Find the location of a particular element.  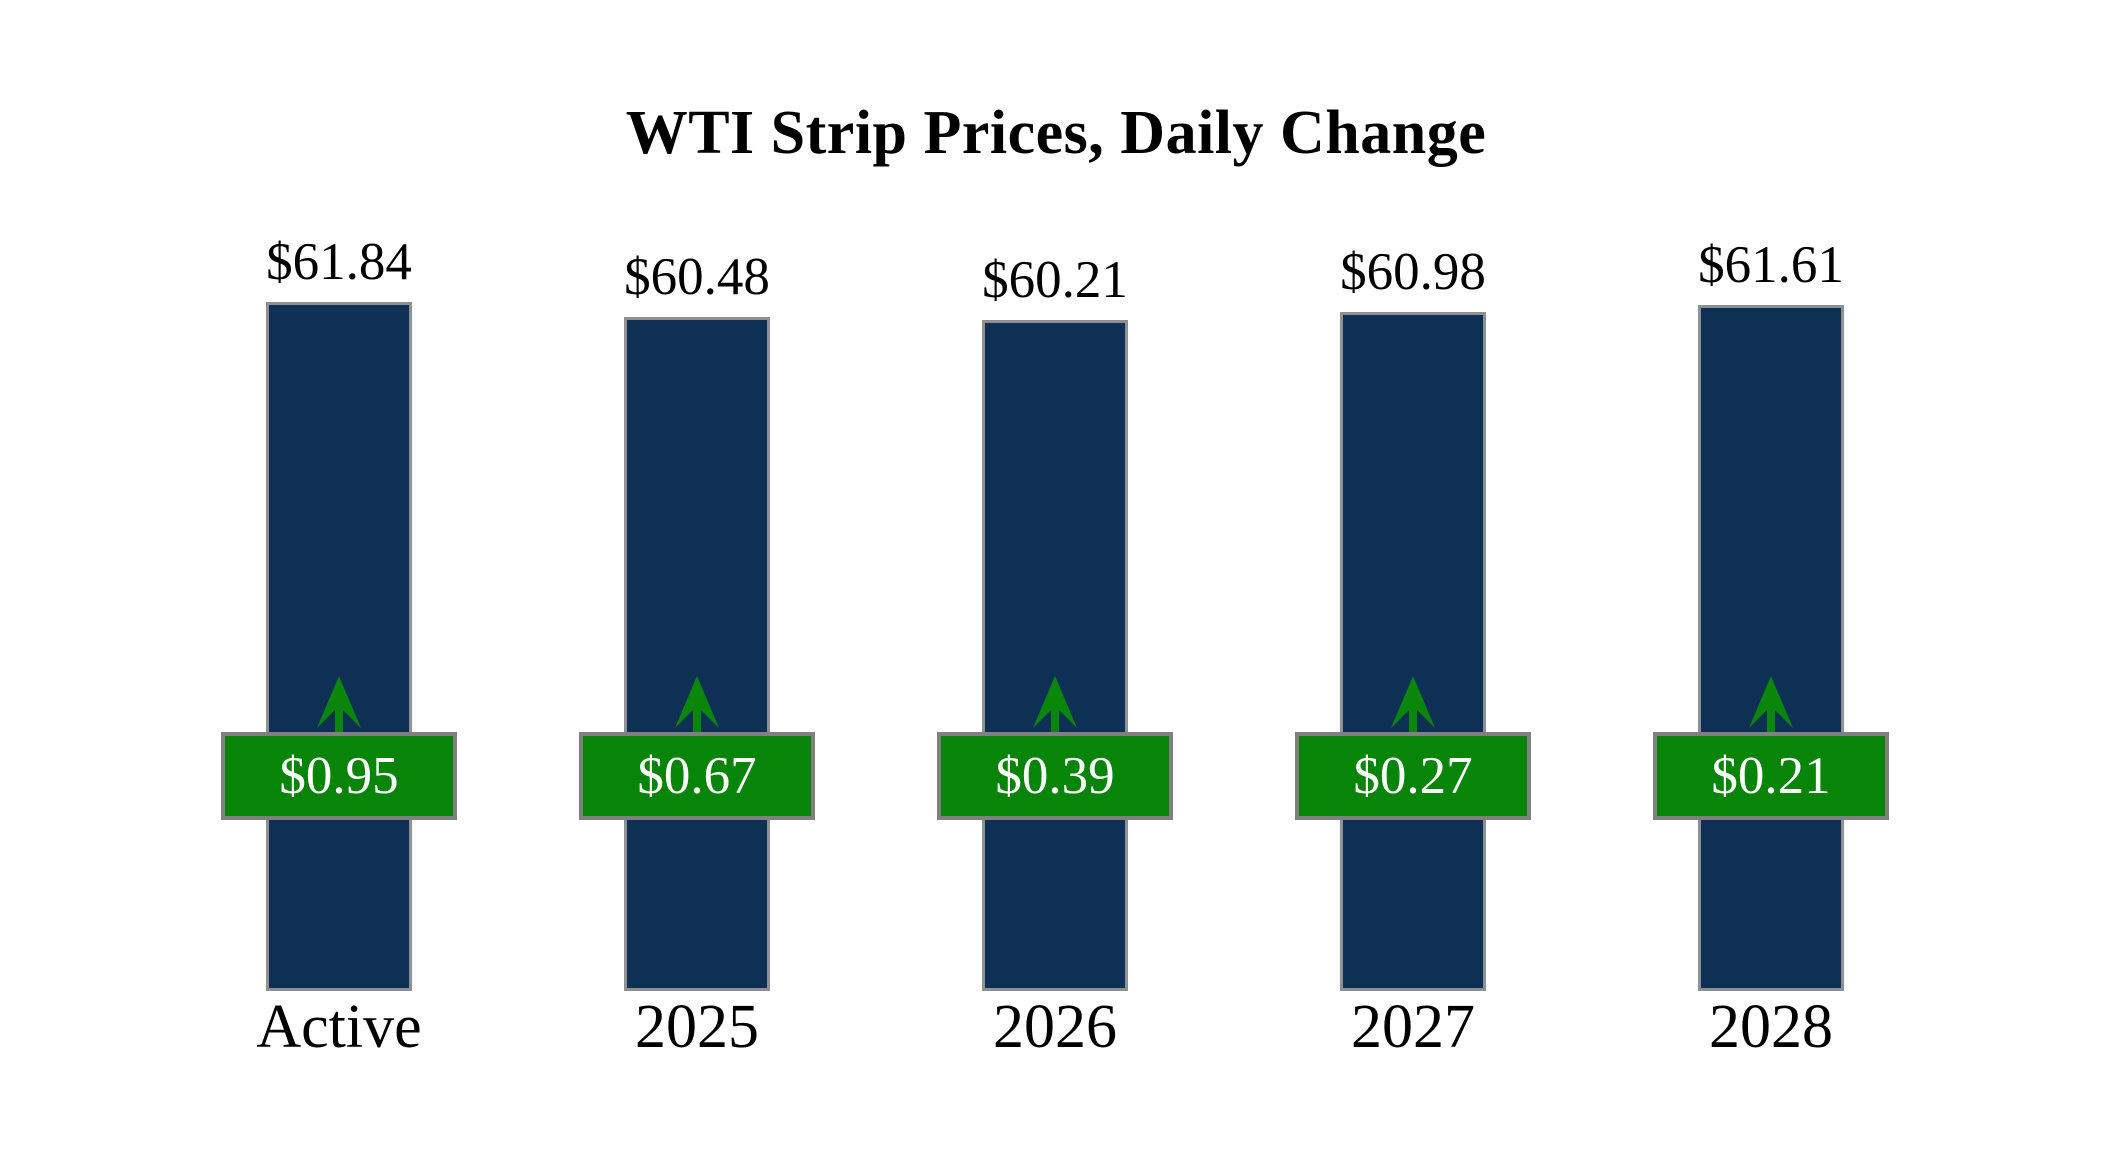

category-label: 2027 is located at coordinates (1413, 1027).